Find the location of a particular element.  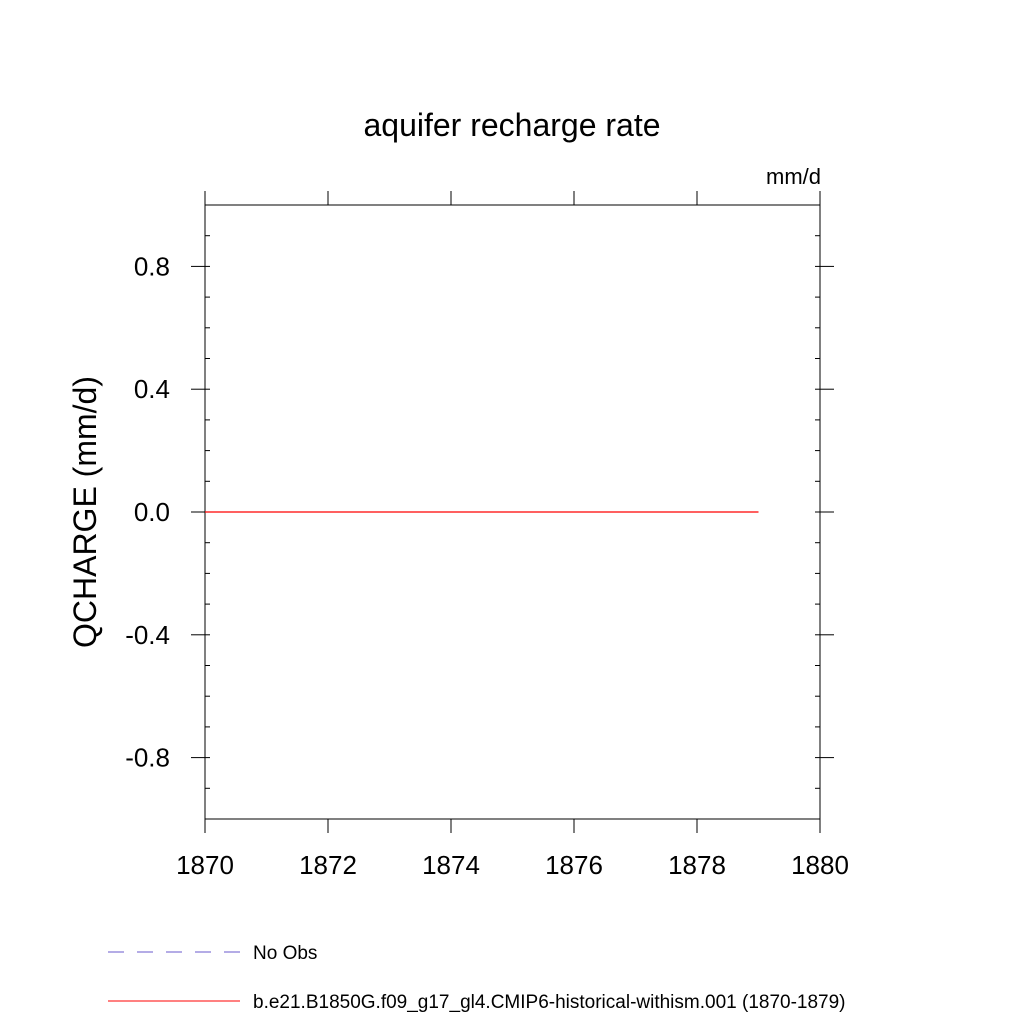

x-tick-label: 1872 is located at coordinates (328, 865).